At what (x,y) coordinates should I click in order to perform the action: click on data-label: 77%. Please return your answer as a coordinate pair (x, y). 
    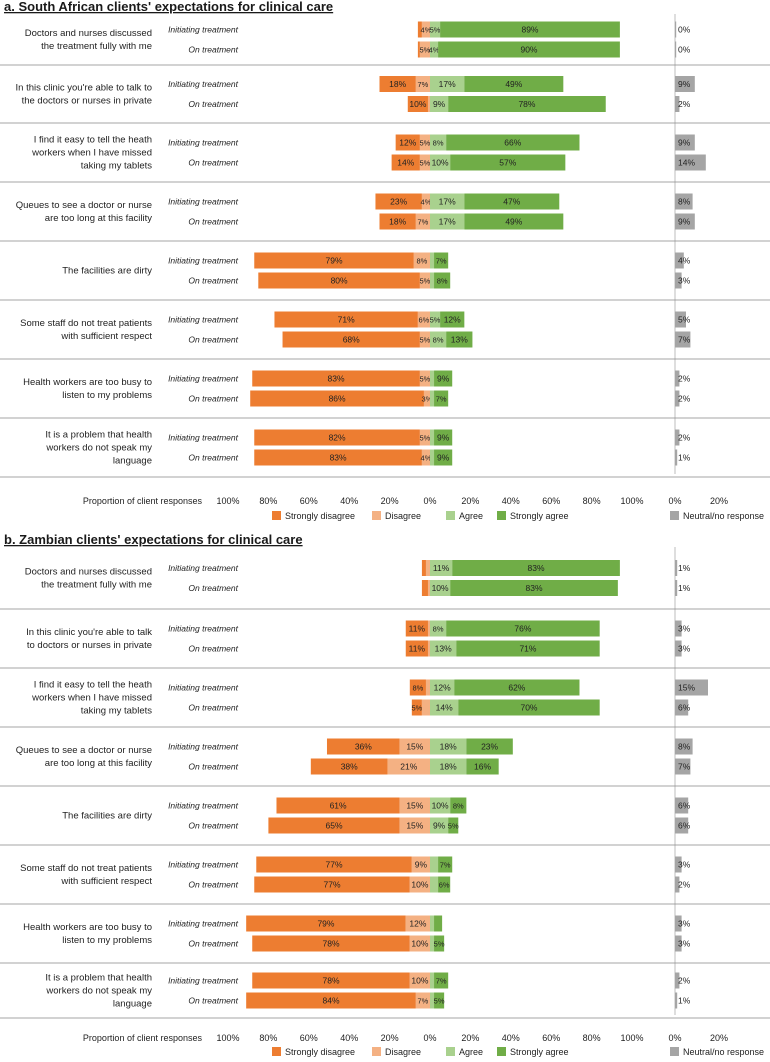
    Looking at the image, I should click on (332, 885).